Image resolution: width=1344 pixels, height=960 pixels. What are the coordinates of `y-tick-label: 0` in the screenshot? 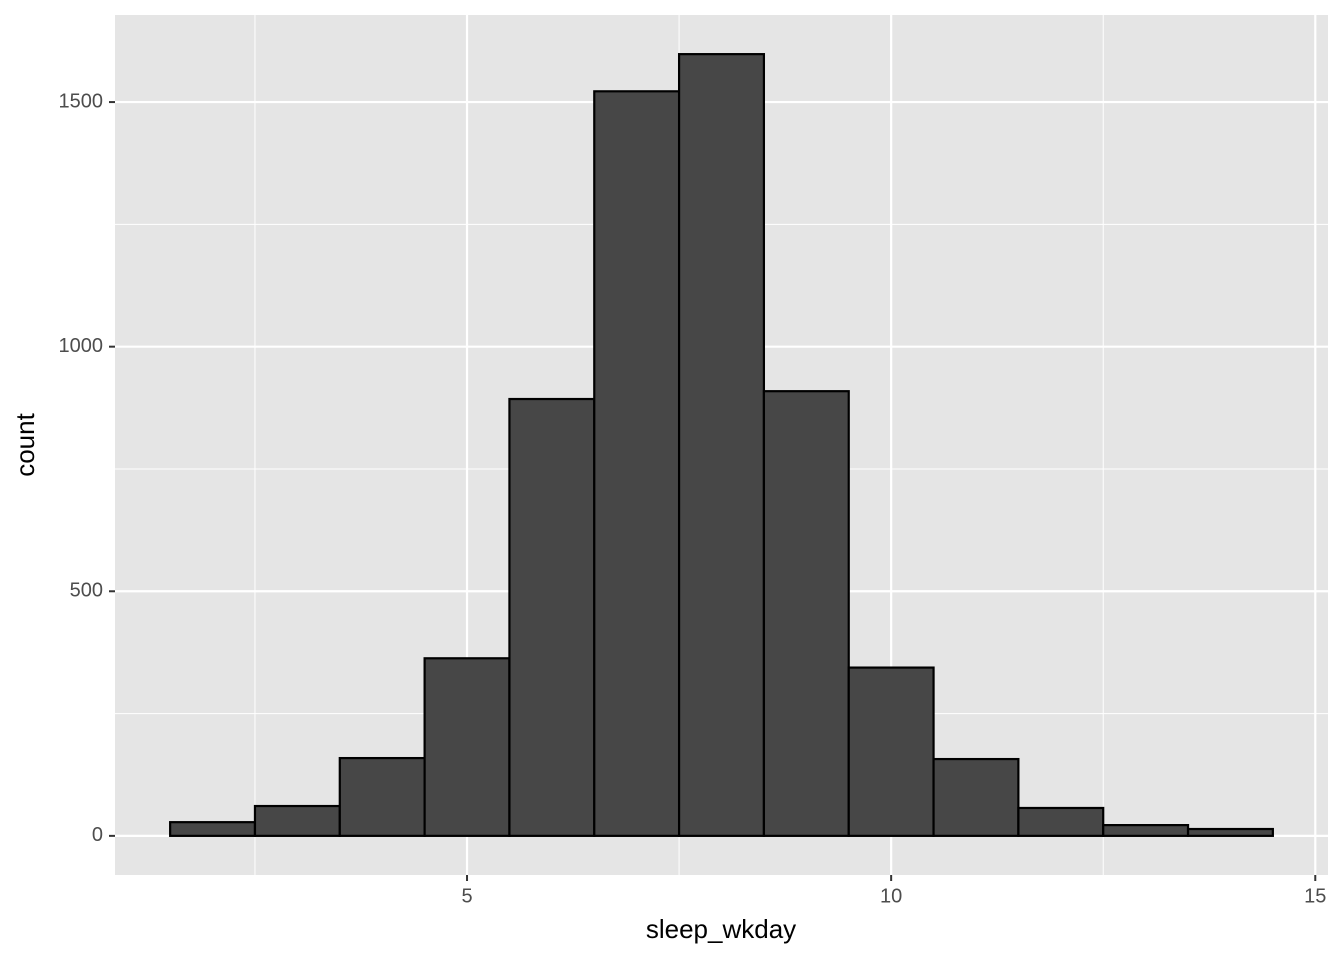 It's located at (97, 835).